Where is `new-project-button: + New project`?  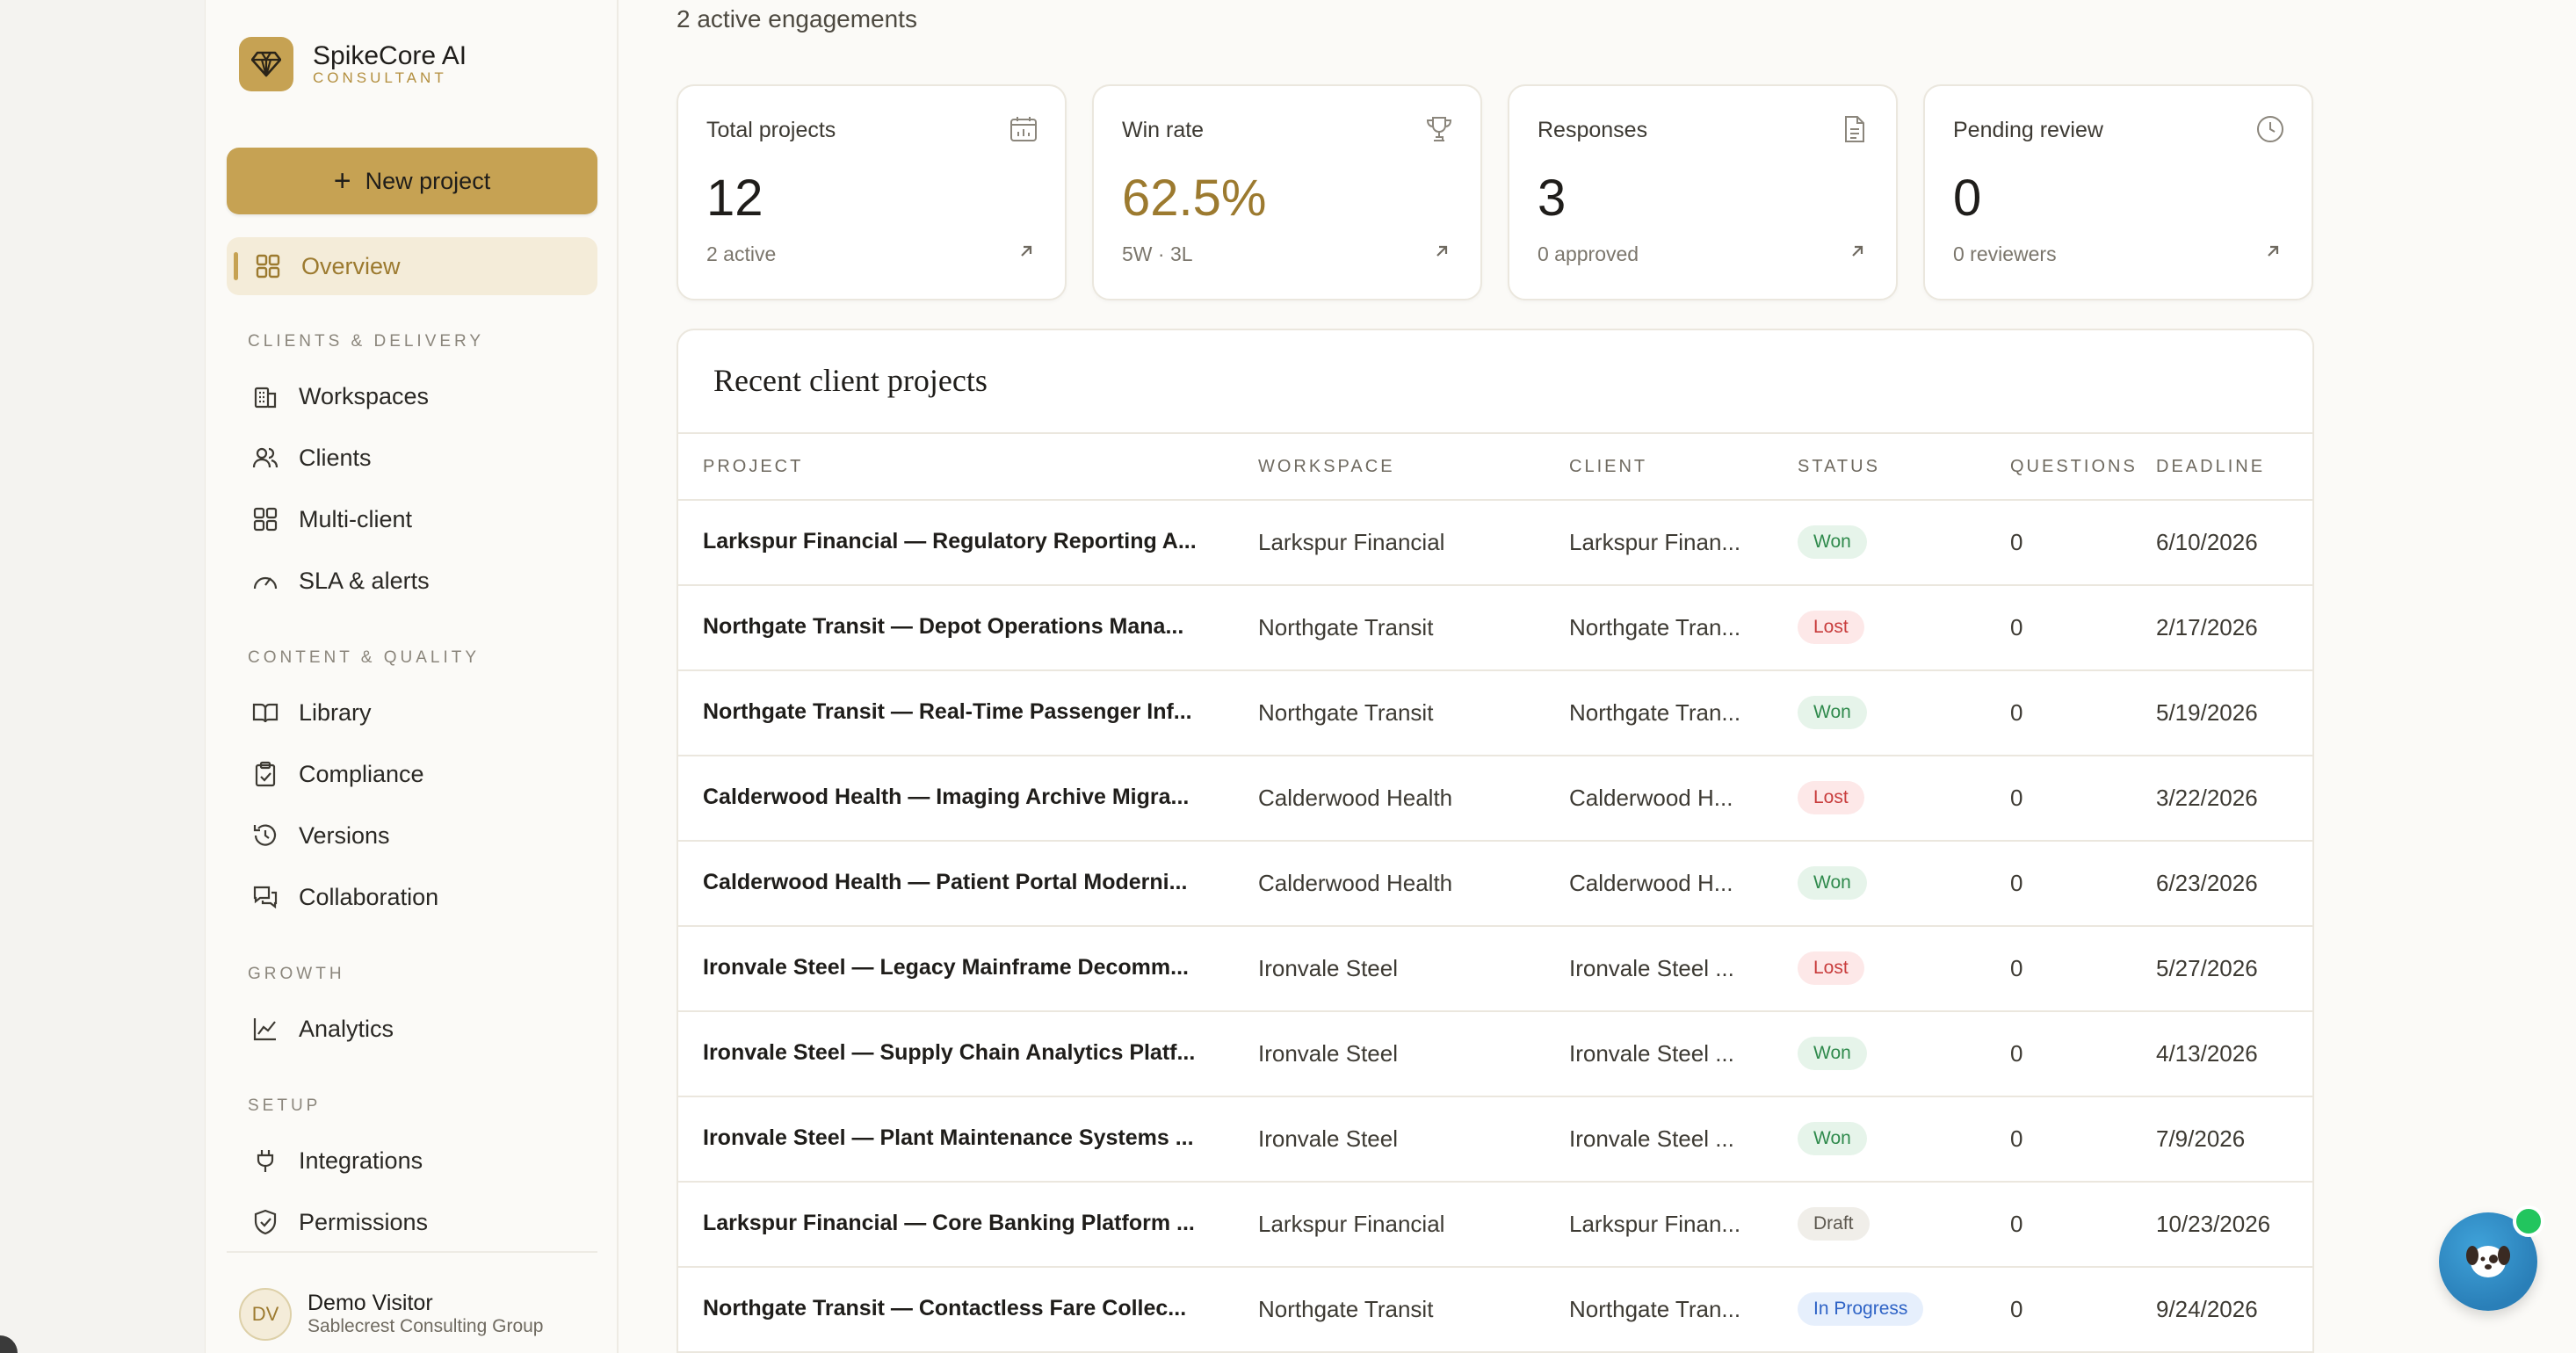
new-project-button: + New project is located at coordinates (412, 181).